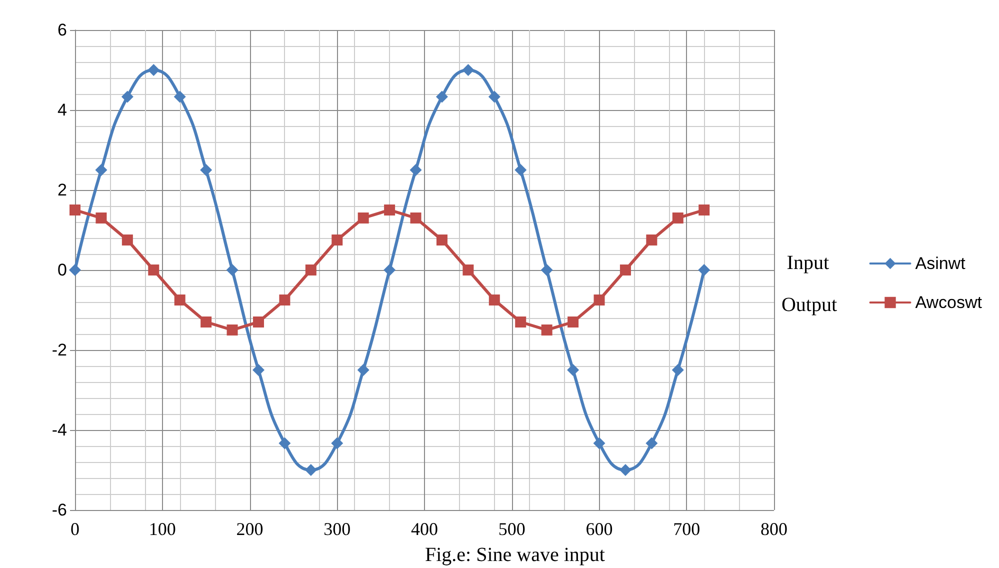  What do you see at coordinates (75, 529) in the screenshot?
I see `x-tick-label: 0` at bounding box center [75, 529].